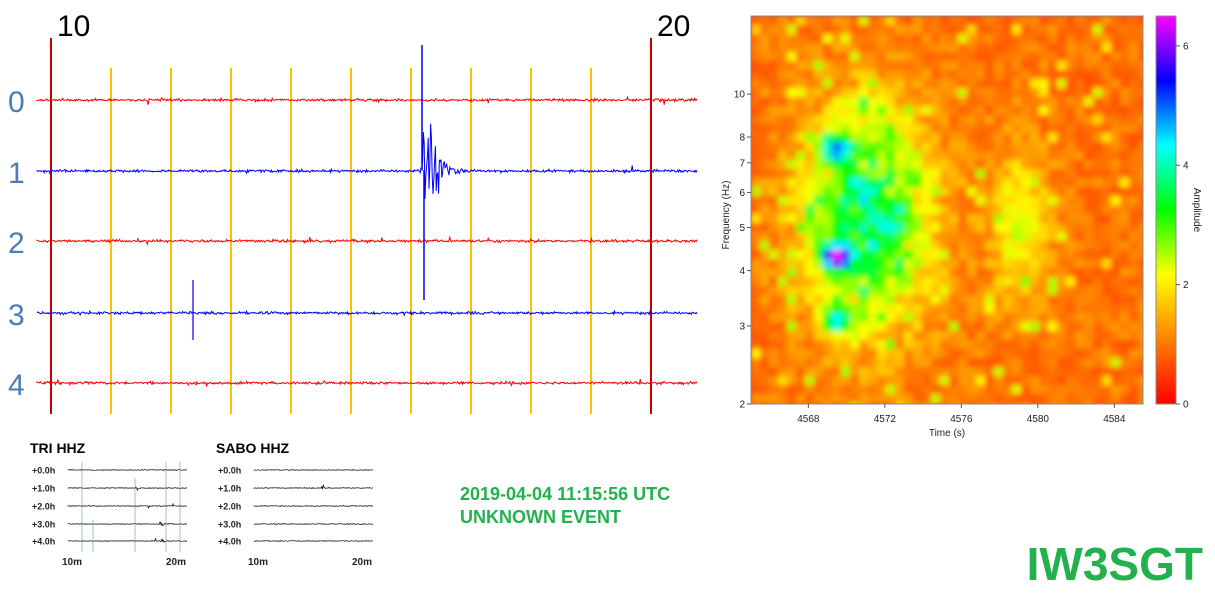  Describe the element at coordinates (1140, 300) in the screenshot. I see `spectrogram-cell-1923` at that location.